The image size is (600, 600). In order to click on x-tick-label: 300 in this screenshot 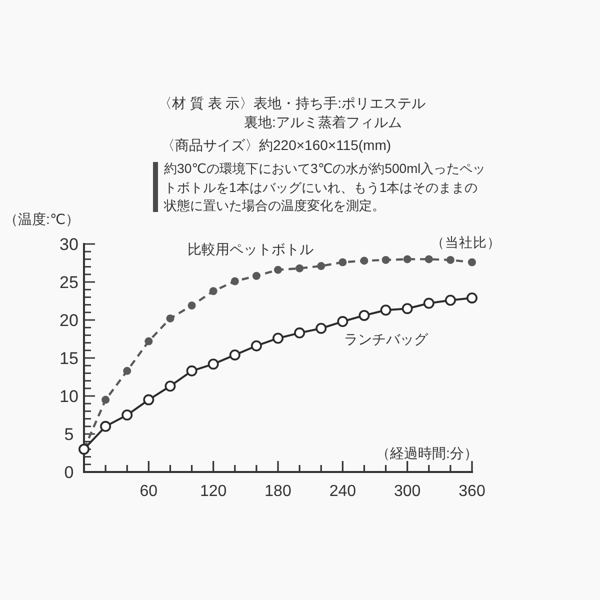, I will do `click(407, 491)`.